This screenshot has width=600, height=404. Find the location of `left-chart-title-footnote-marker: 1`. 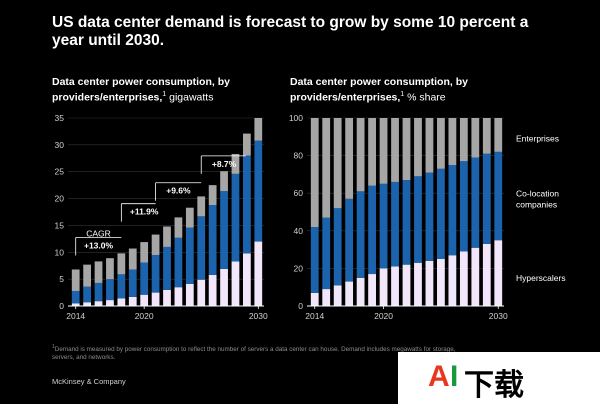

left-chart-title-footnote-marker: 1 is located at coordinates (164, 94).